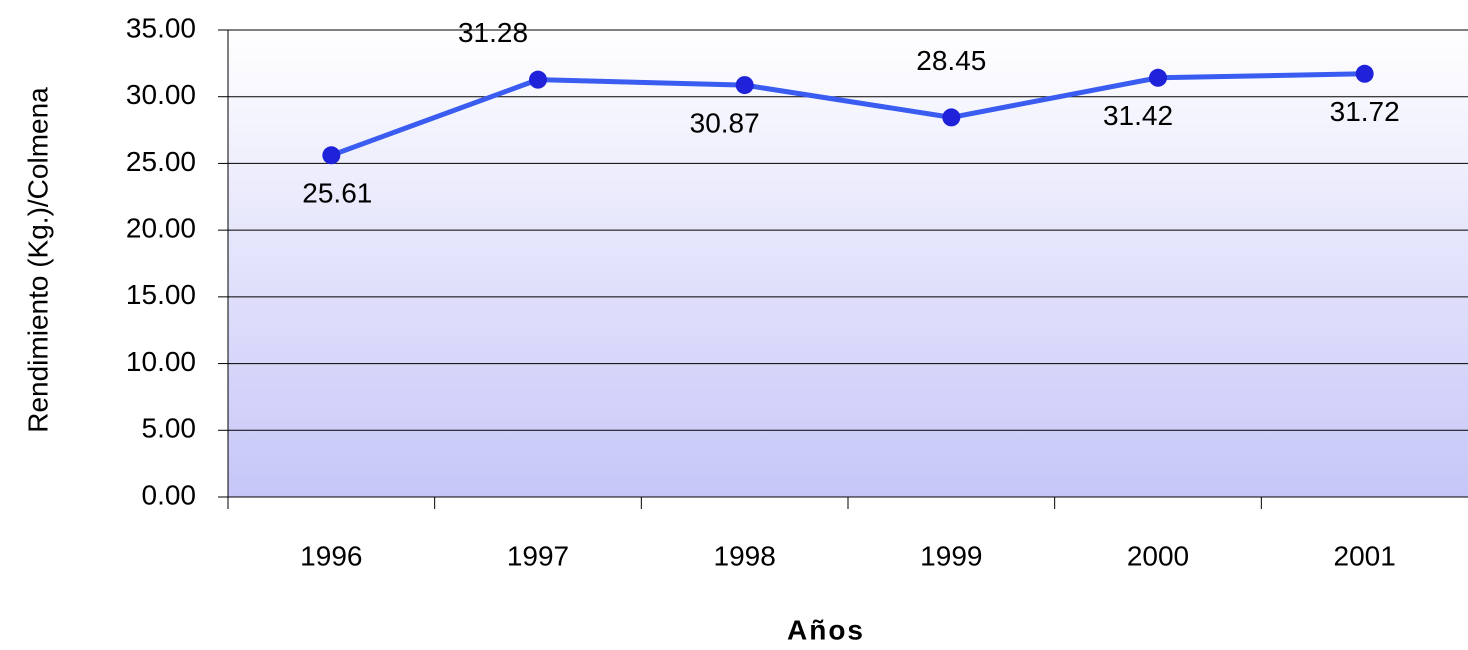  Describe the element at coordinates (725, 122) in the screenshot. I see `data-label: 30.87` at that location.